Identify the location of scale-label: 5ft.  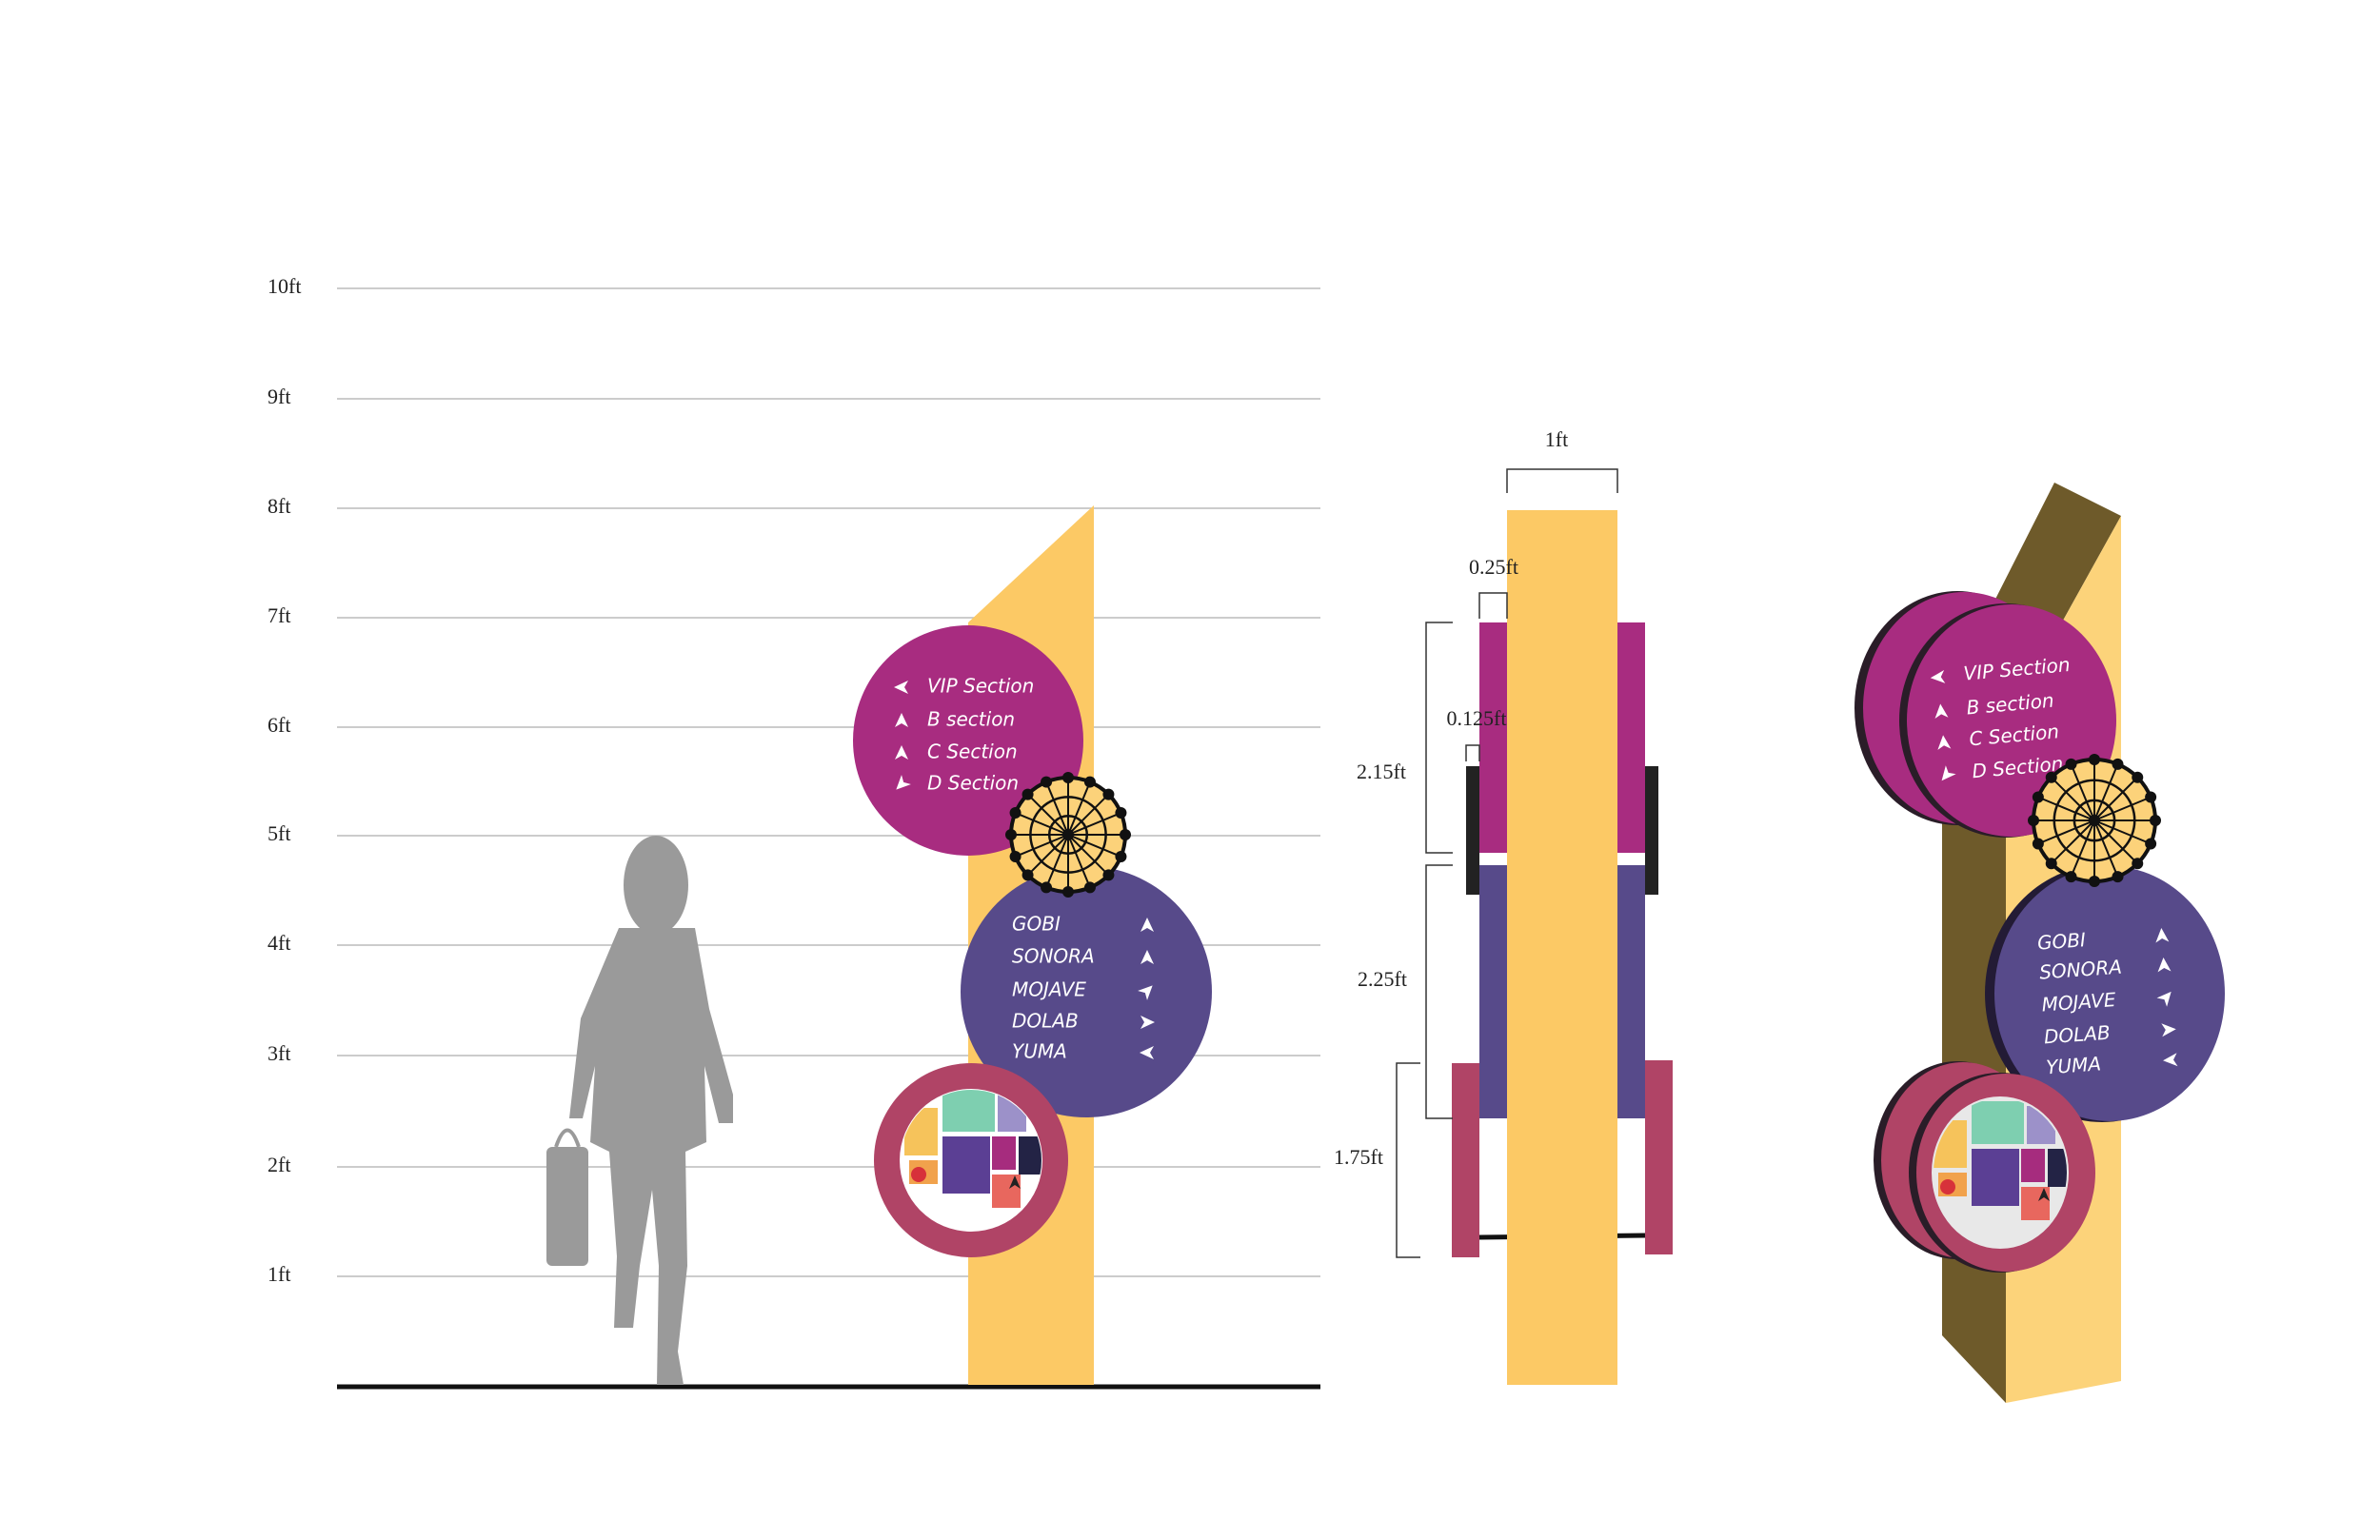
(279, 833).